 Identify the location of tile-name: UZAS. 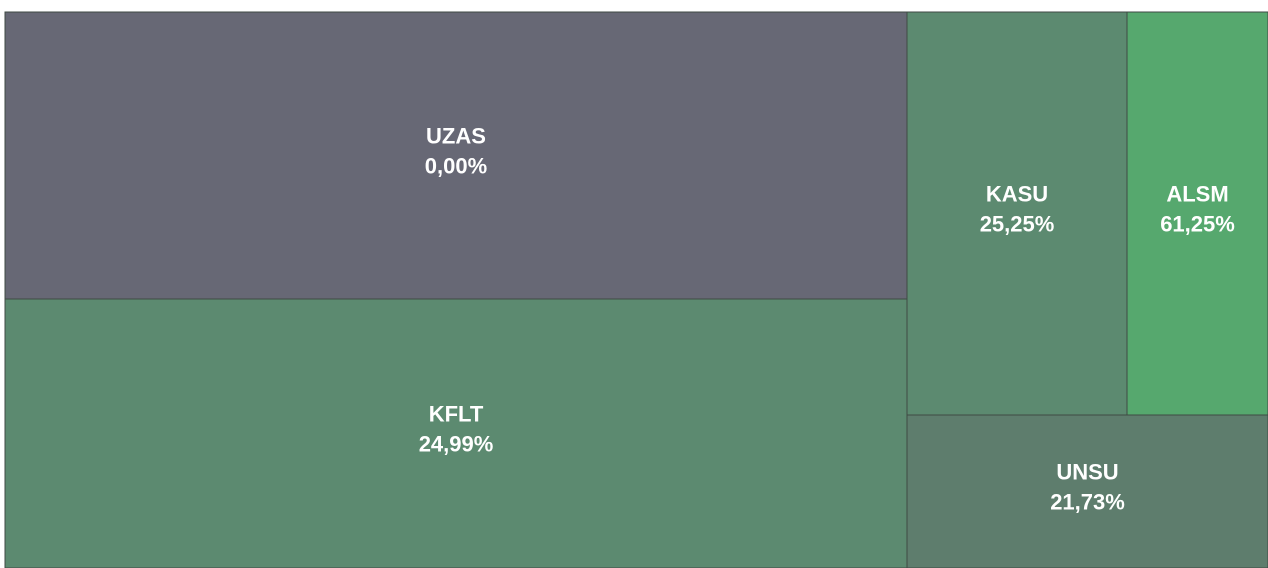
(456, 135).